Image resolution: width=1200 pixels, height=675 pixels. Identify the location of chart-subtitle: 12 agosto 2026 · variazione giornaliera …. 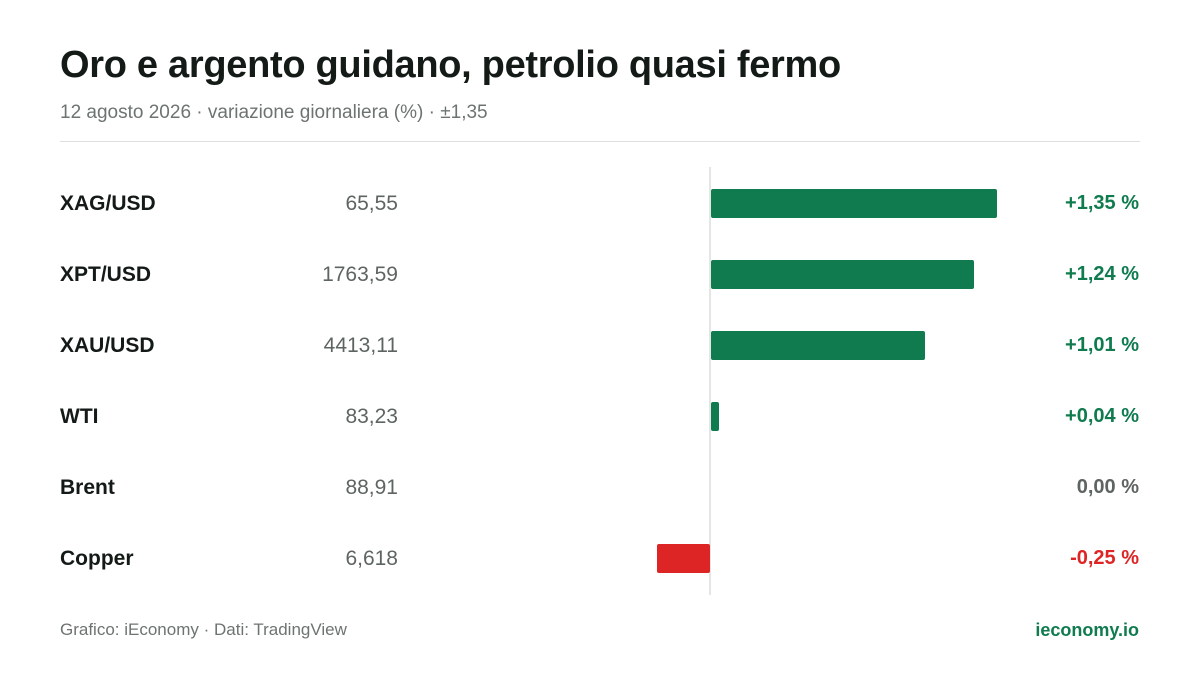
(274, 112).